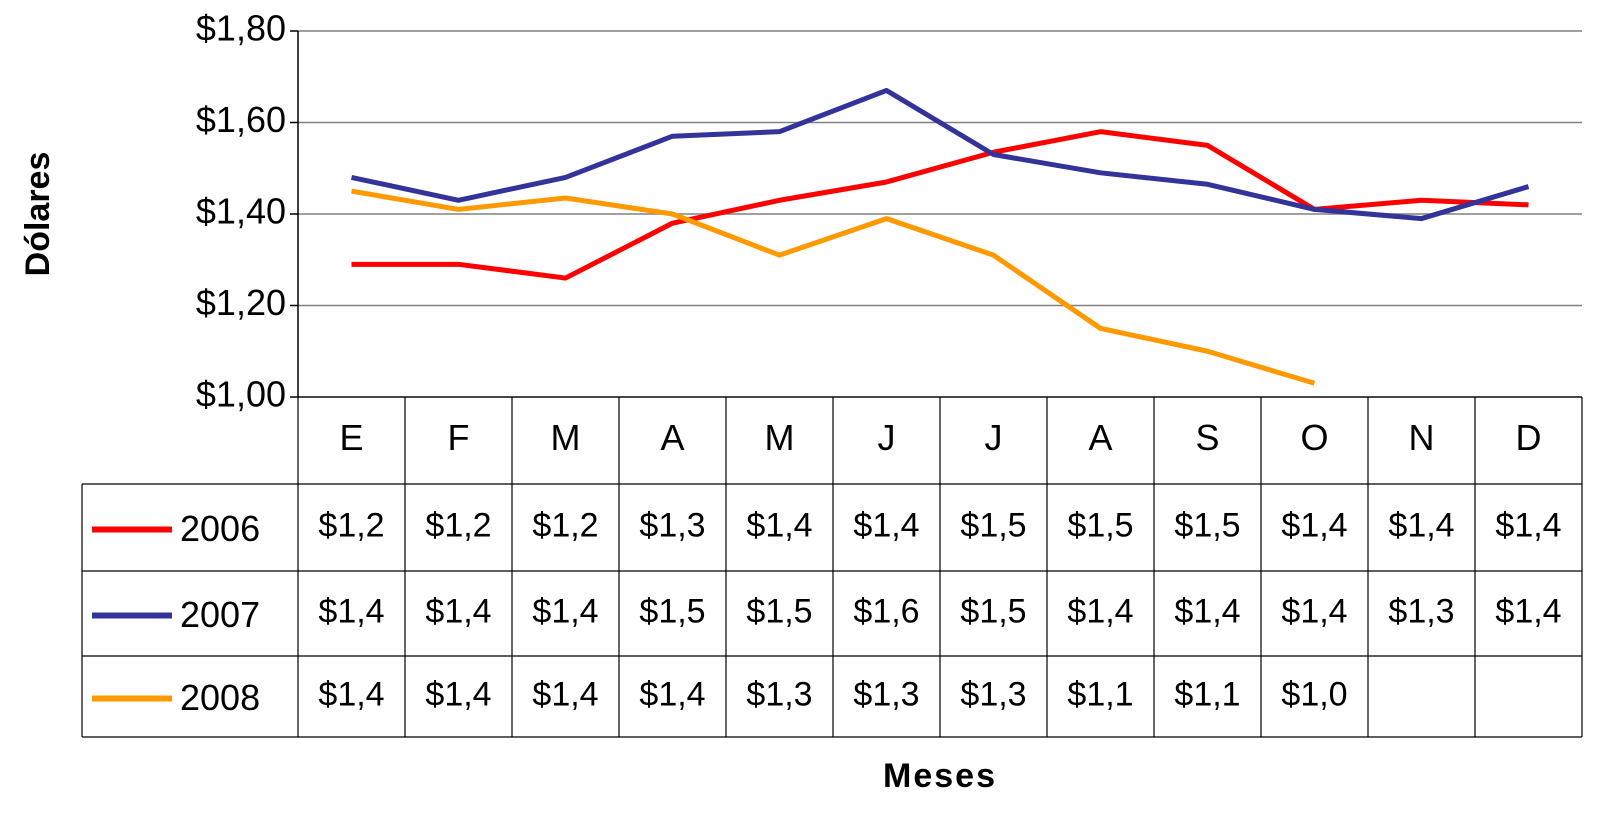  Describe the element at coordinates (241, 211) in the screenshot. I see `y-tick-label: $1,40` at that location.